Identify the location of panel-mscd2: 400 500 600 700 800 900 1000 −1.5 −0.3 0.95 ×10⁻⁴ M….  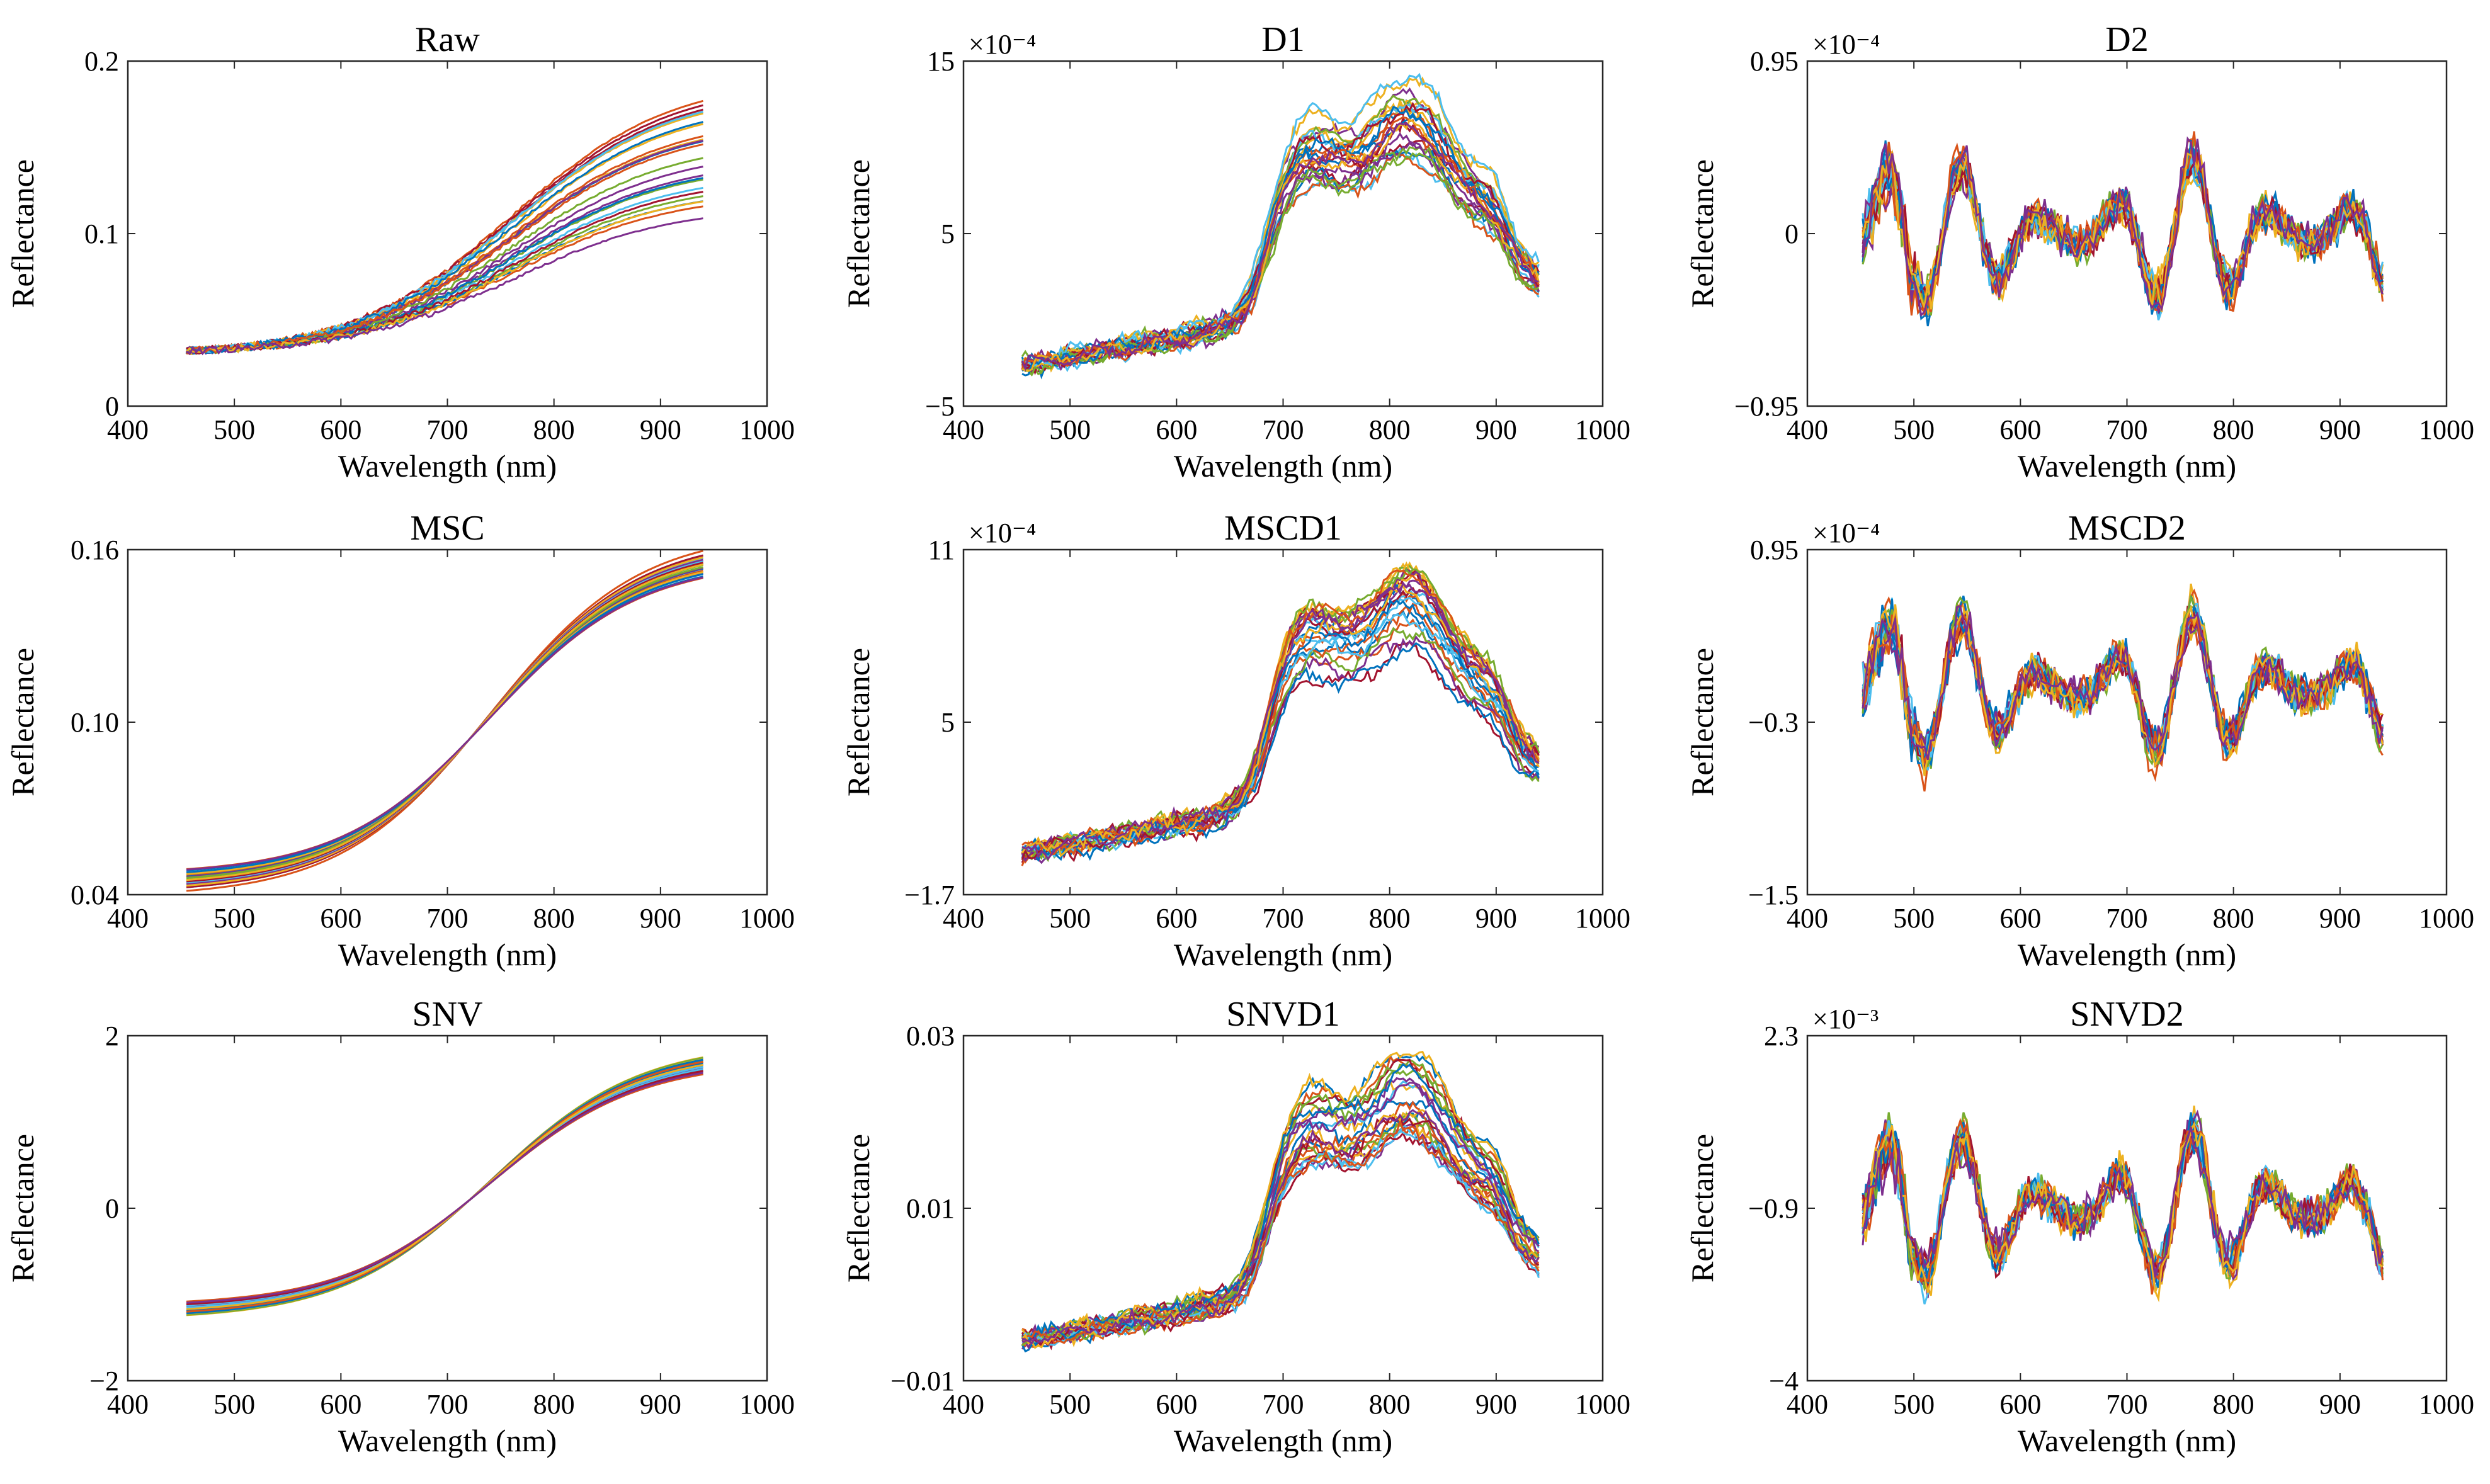
(2079, 740).